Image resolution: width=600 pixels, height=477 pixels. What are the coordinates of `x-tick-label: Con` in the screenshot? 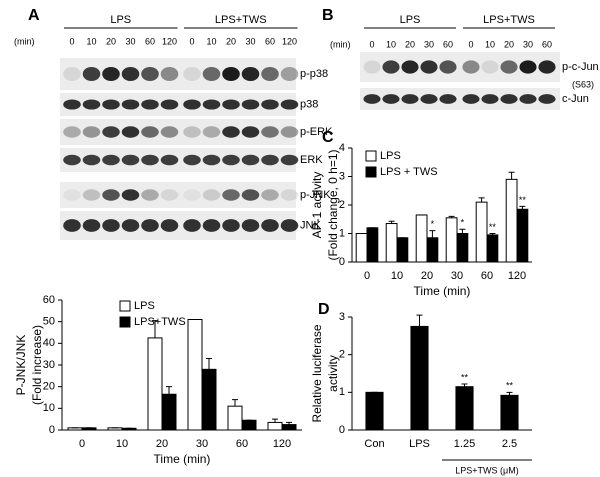 It's located at (374, 444).